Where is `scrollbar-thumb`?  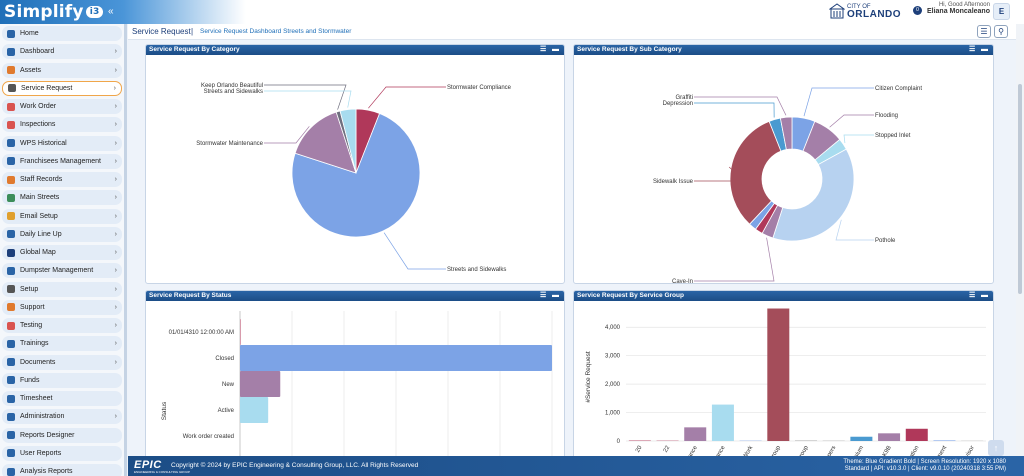 scrollbar-thumb is located at coordinates (1020, 189).